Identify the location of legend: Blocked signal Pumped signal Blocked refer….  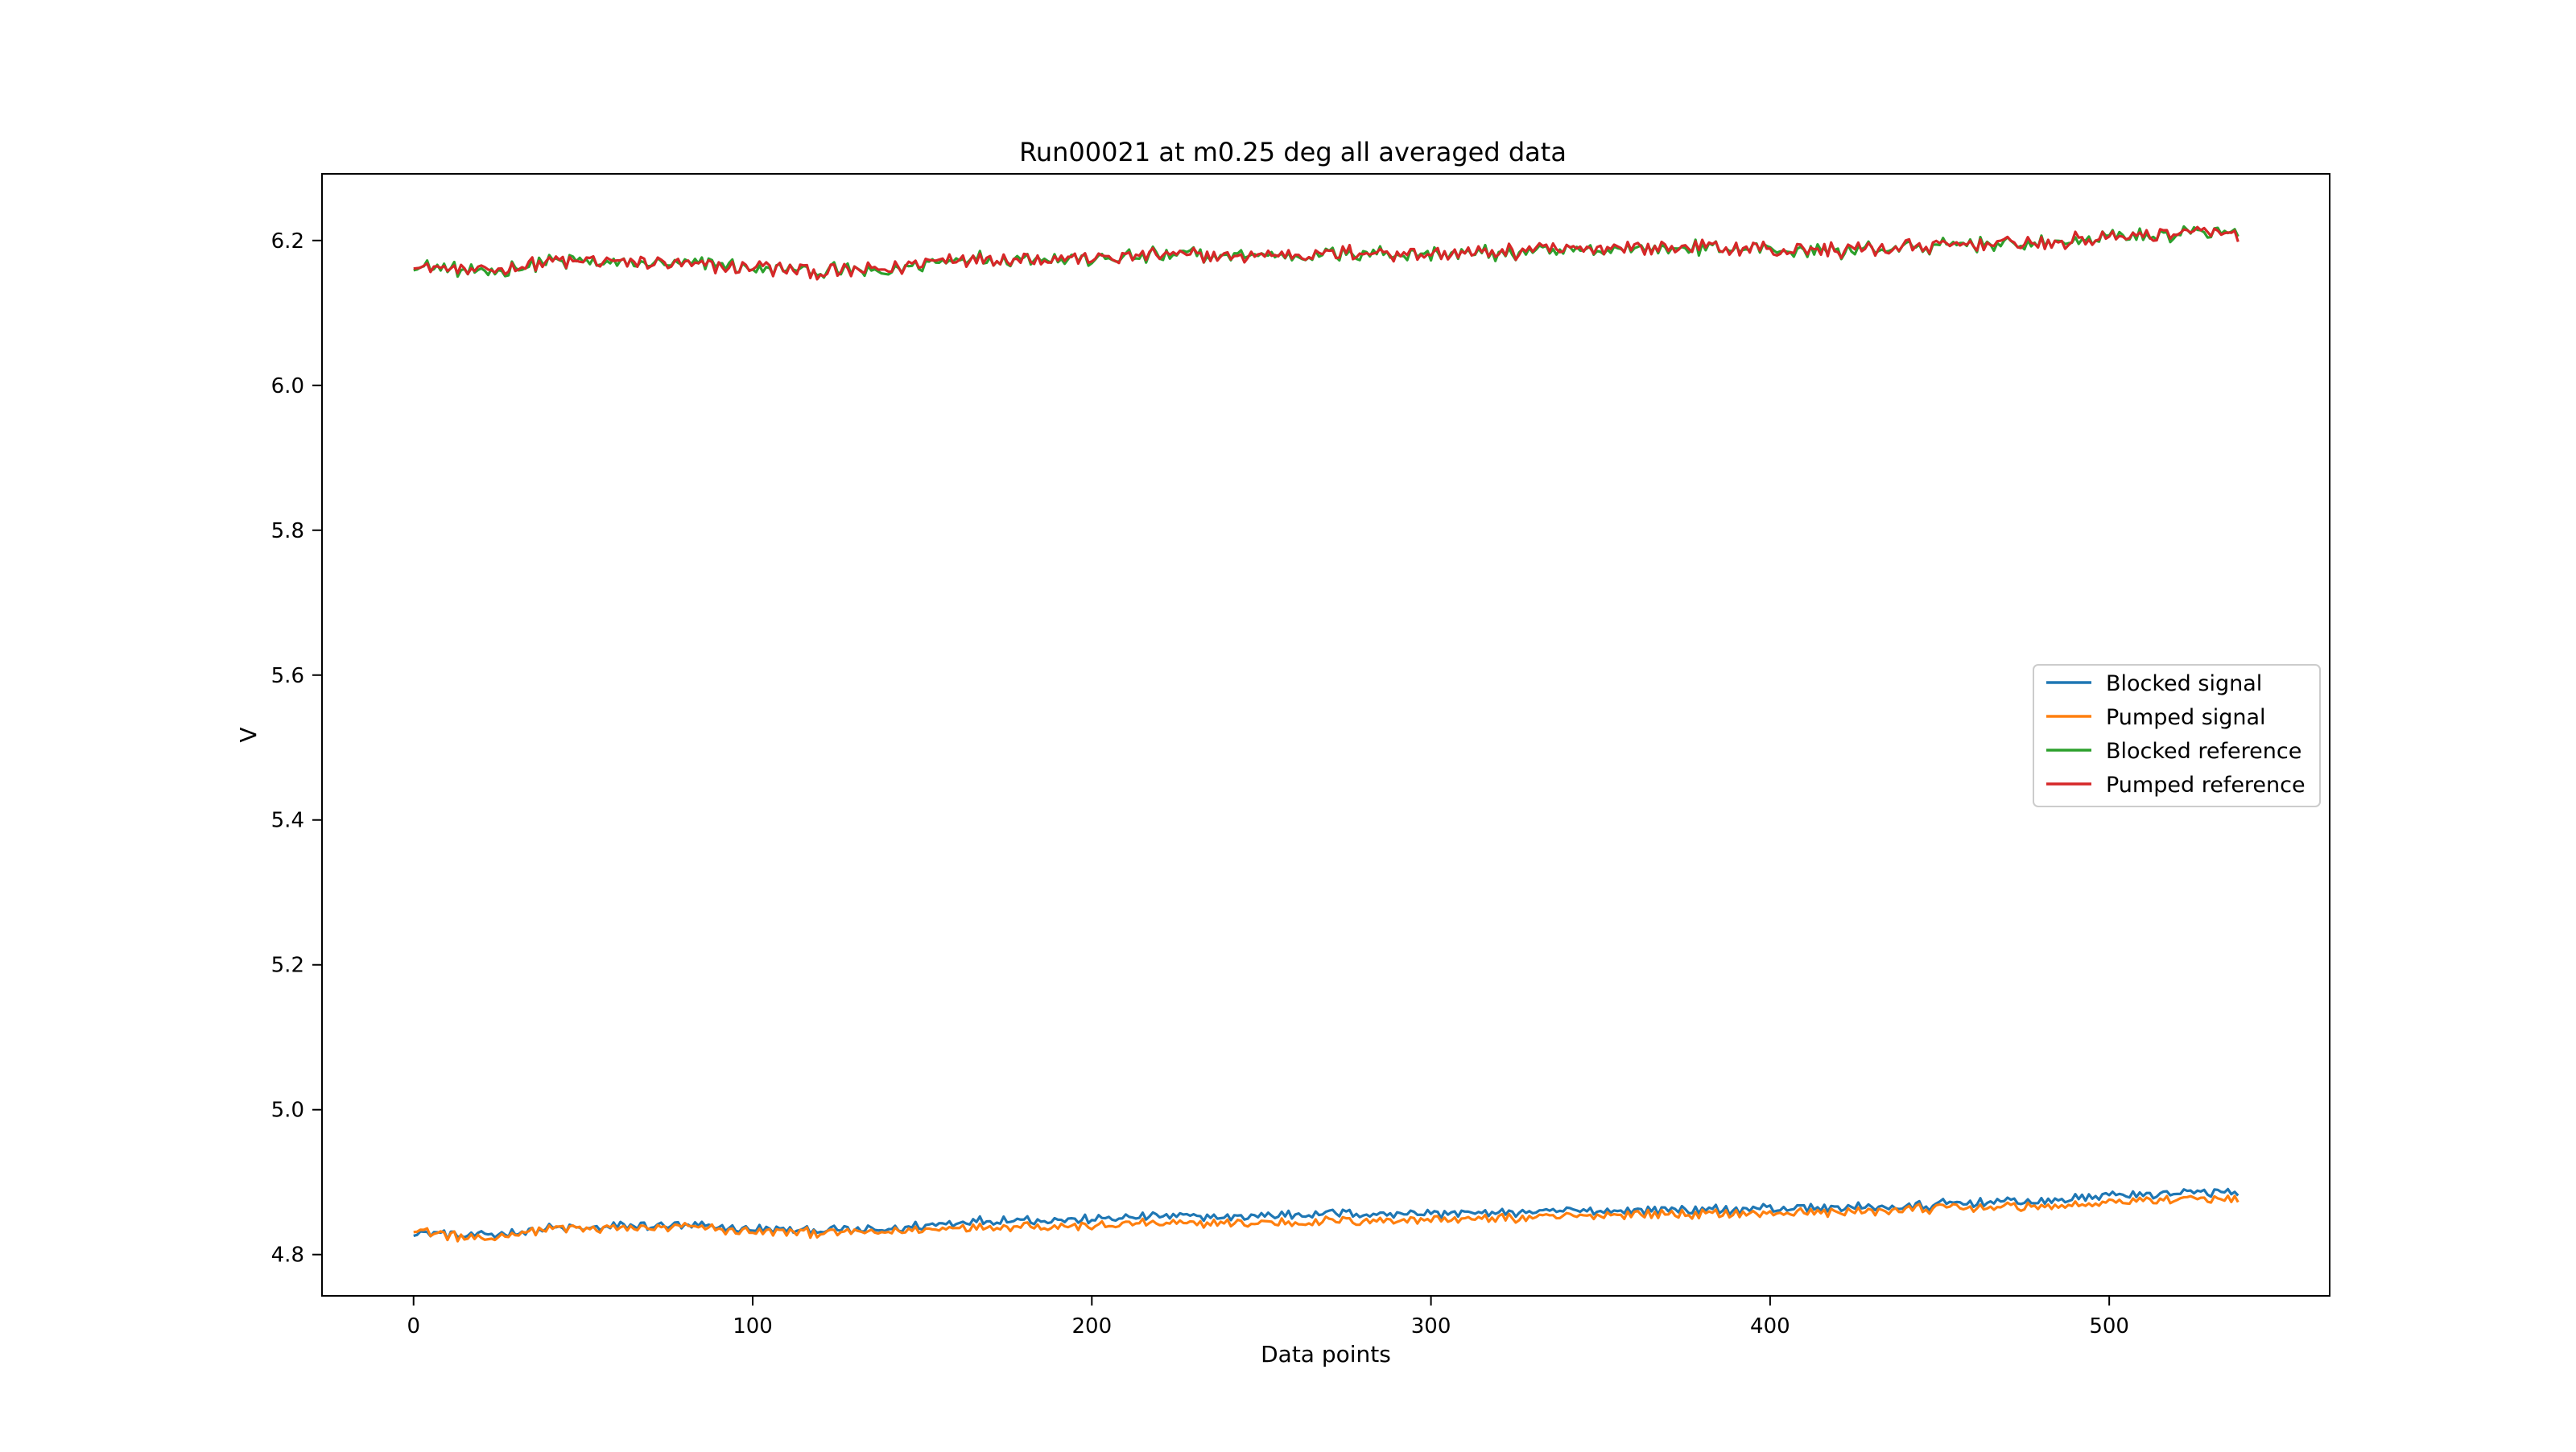
(2177, 735).